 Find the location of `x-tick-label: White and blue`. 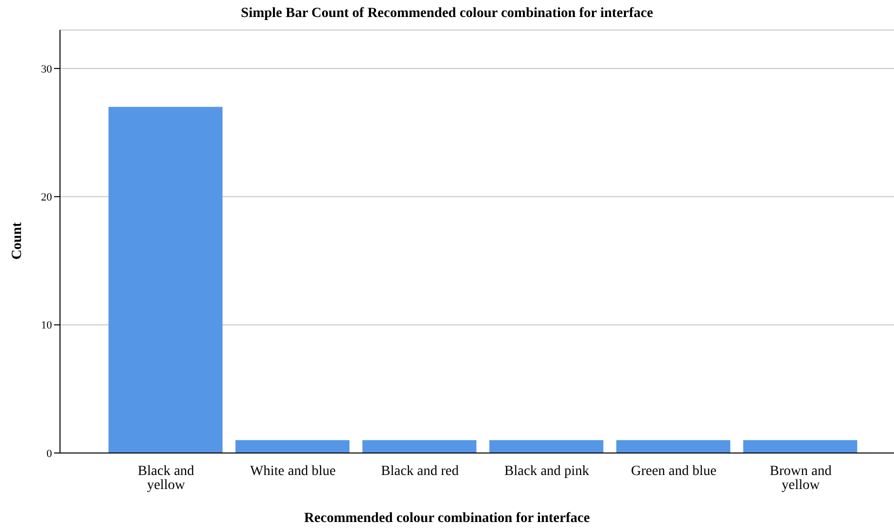

x-tick-label: White and blue is located at coordinates (293, 471).